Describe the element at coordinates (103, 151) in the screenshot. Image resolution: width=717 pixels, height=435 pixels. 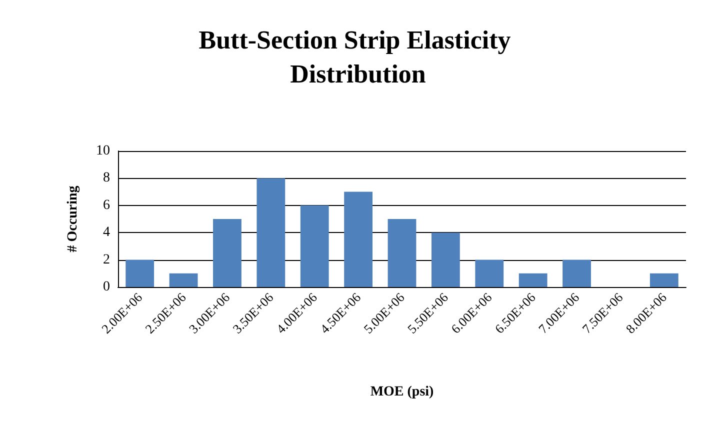
I see `y-tick-label: 10` at that location.